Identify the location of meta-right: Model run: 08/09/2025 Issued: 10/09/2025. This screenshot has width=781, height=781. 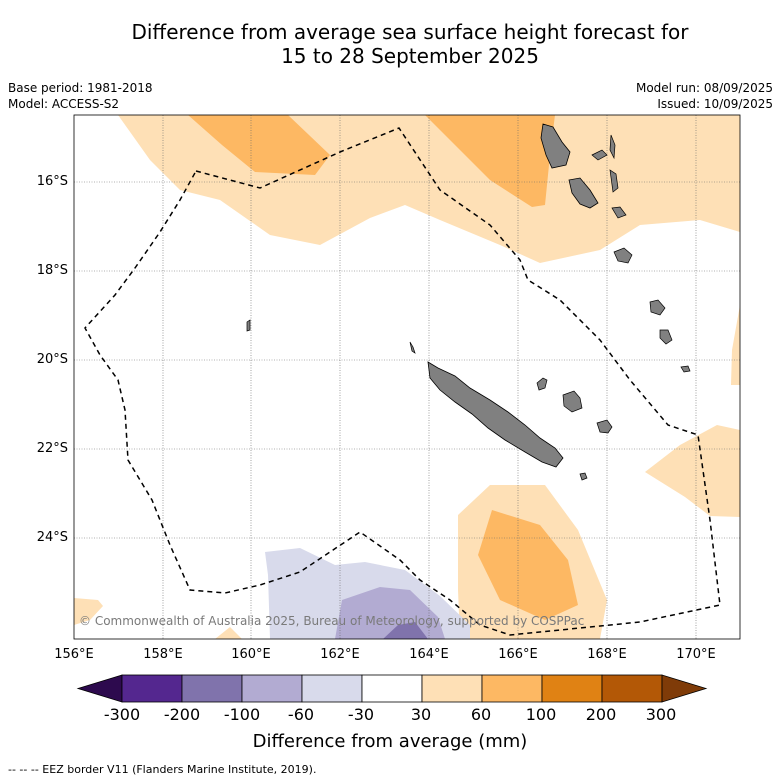
(704, 96).